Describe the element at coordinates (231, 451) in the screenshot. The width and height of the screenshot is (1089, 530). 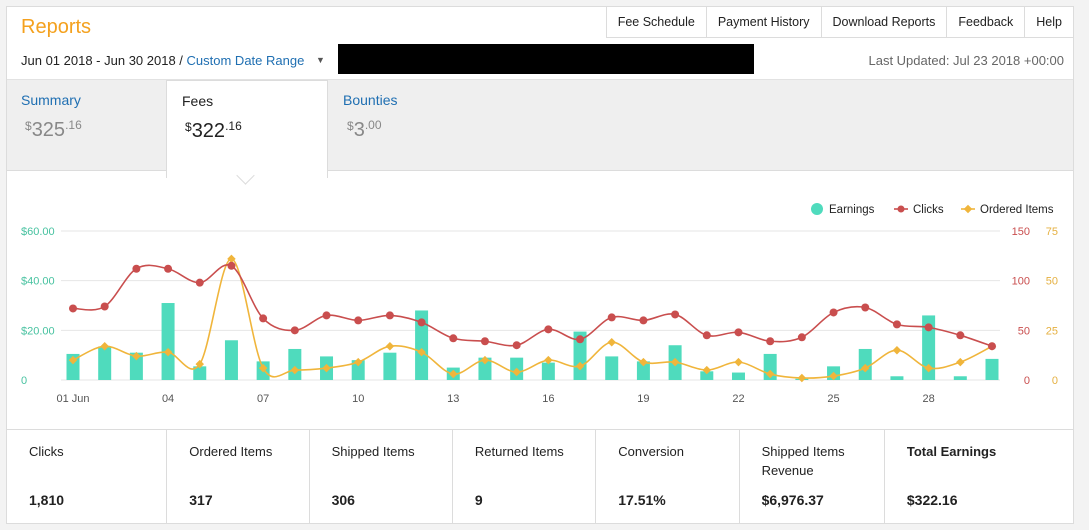
I see `summary-ordered-label: Ordered Items` at that location.